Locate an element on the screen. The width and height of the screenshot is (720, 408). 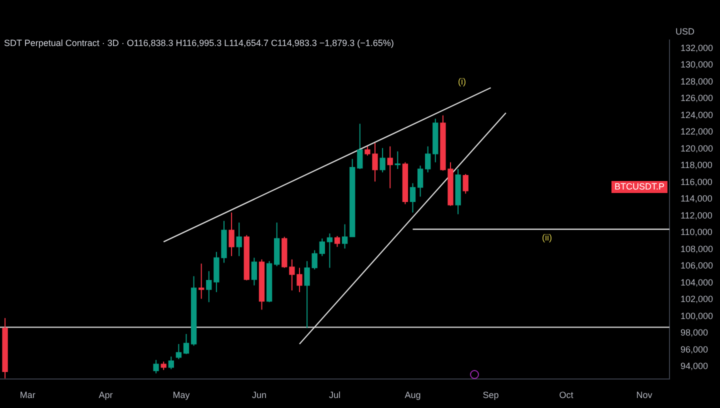
x-tick-label: Oct is located at coordinates (566, 395).